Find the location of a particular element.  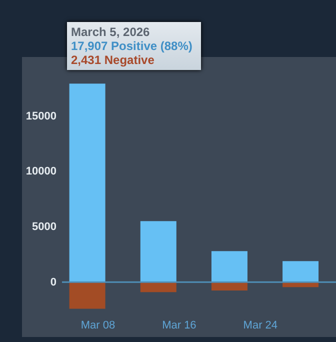

y-tick-label: 5000 is located at coordinates (44, 227).